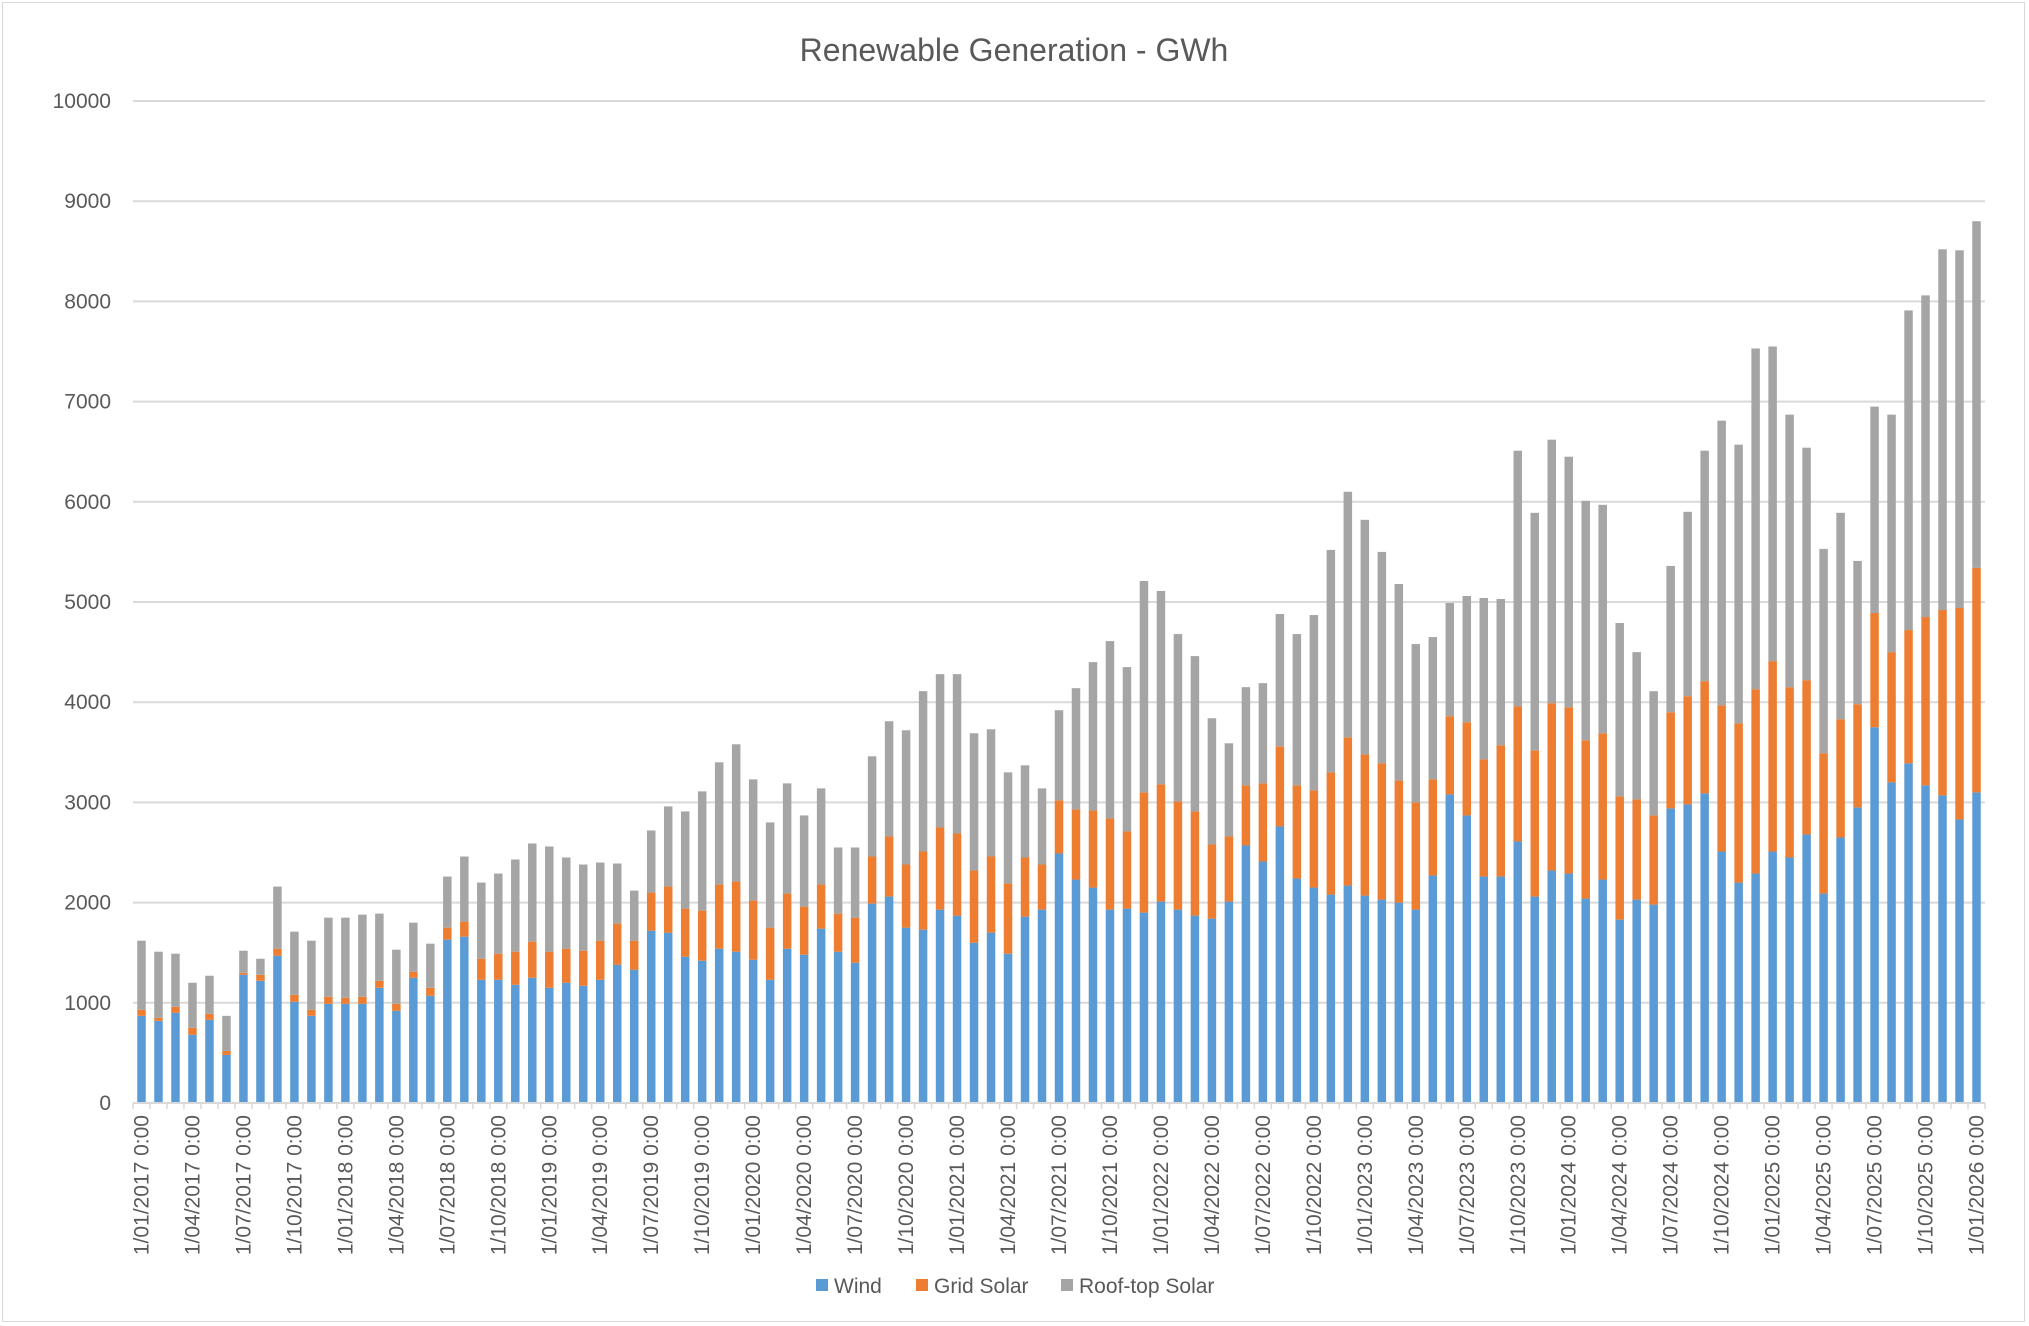 The width and height of the screenshot is (2029, 1326). Describe the element at coordinates (1875, 1185) in the screenshot. I see `x-tick-label: 1/07/2025 0:00` at that location.